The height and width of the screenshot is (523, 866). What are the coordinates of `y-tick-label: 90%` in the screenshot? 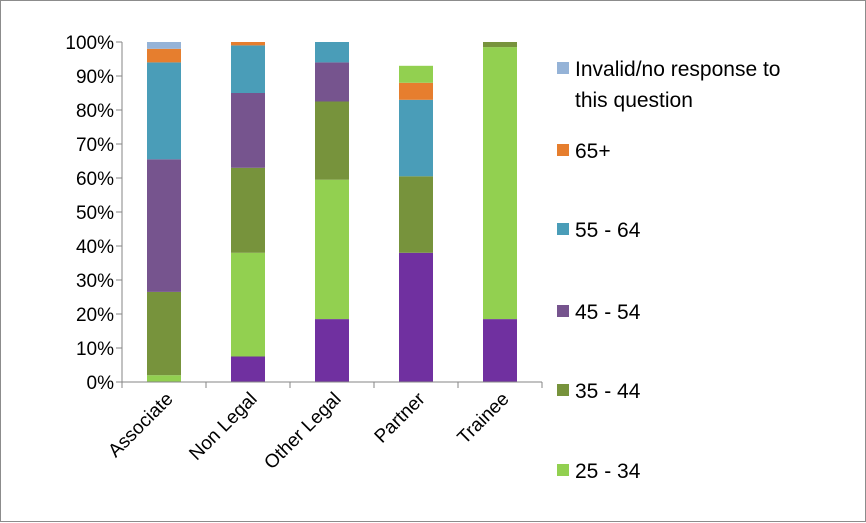 It's located at (95, 77).